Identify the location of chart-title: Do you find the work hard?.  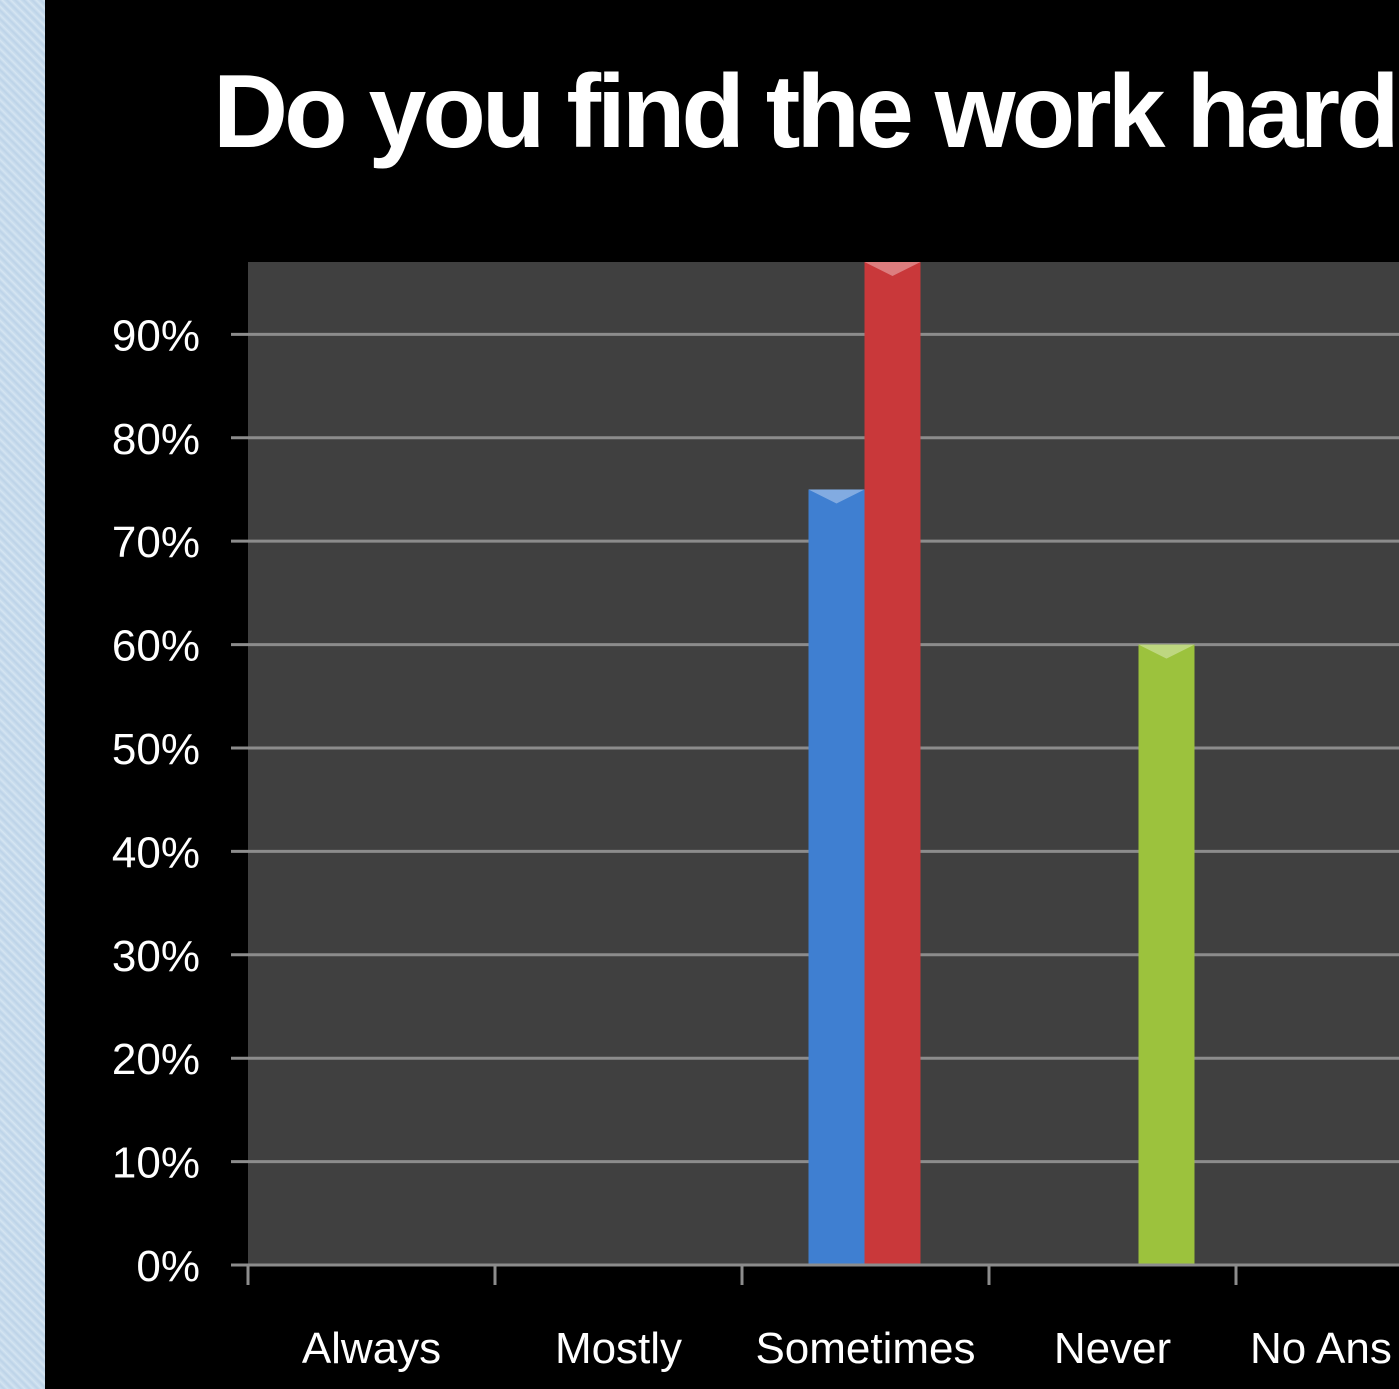
(806, 112).